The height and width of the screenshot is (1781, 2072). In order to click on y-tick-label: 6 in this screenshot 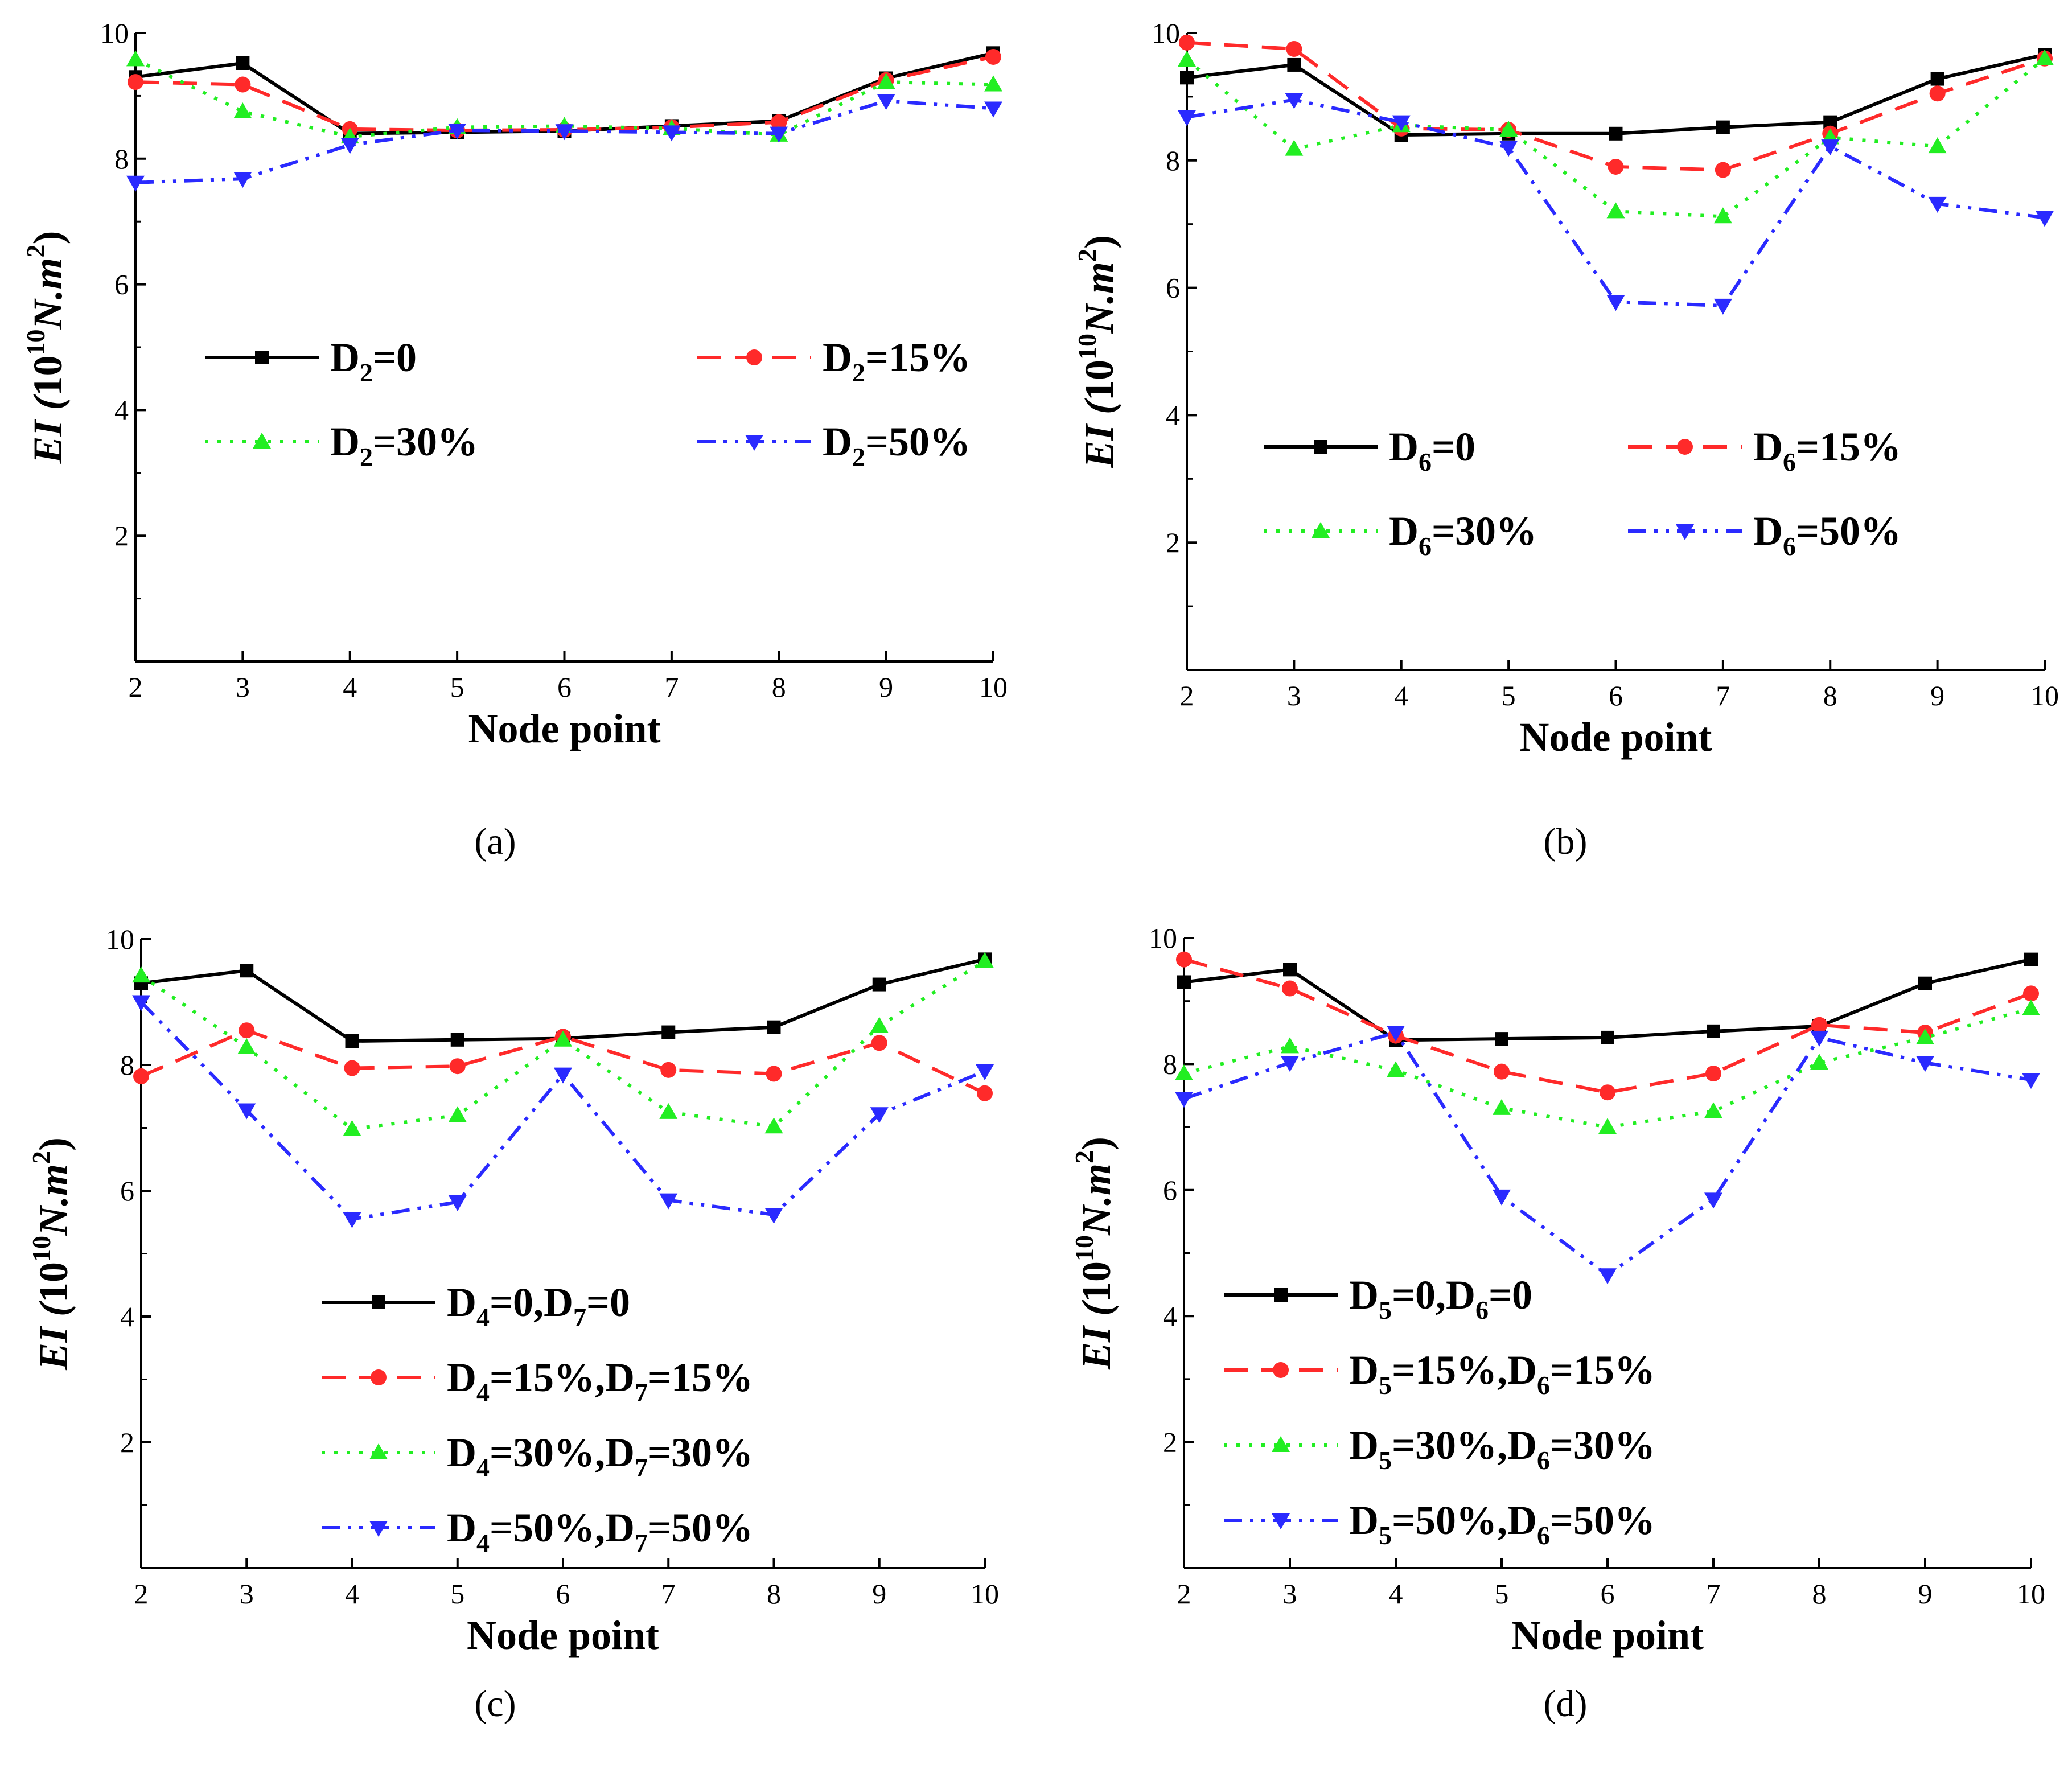, I will do `click(121, 285)`.